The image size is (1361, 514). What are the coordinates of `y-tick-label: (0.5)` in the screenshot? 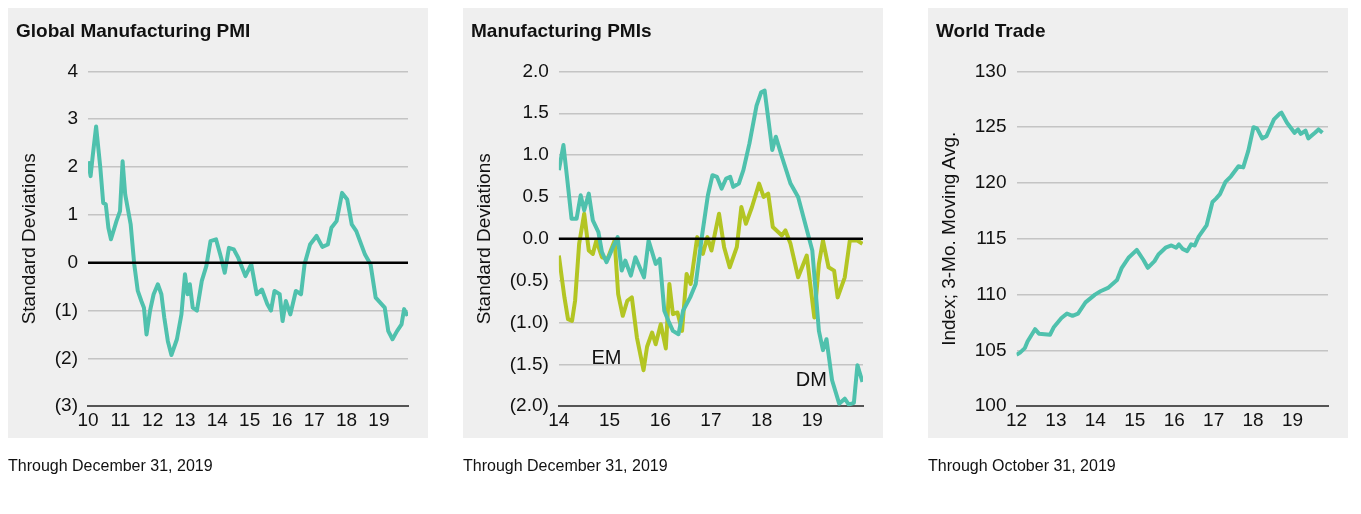 It's located at (529, 279).